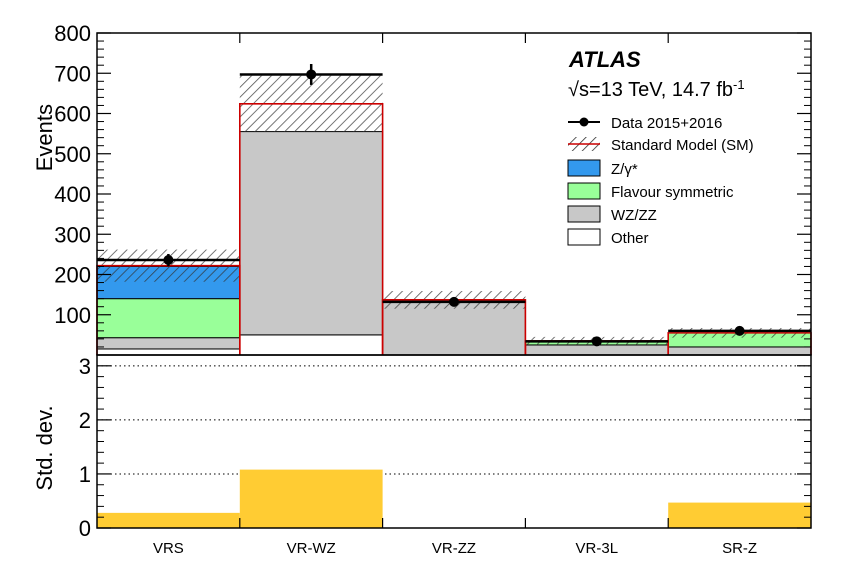 This screenshot has width=848, height=580. I want to click on bar-other-vrs, so click(168, 352).